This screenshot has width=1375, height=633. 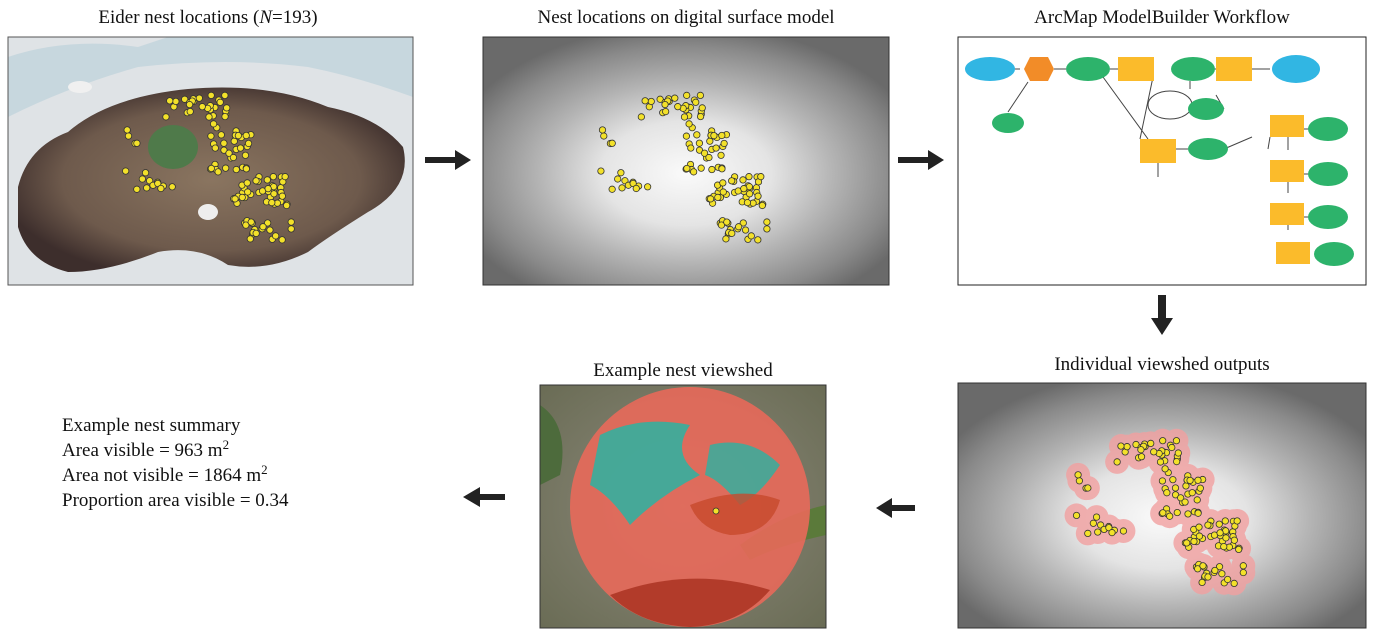 I want to click on summary-line: Proportion area visible = 0.34, so click(x=175, y=500).